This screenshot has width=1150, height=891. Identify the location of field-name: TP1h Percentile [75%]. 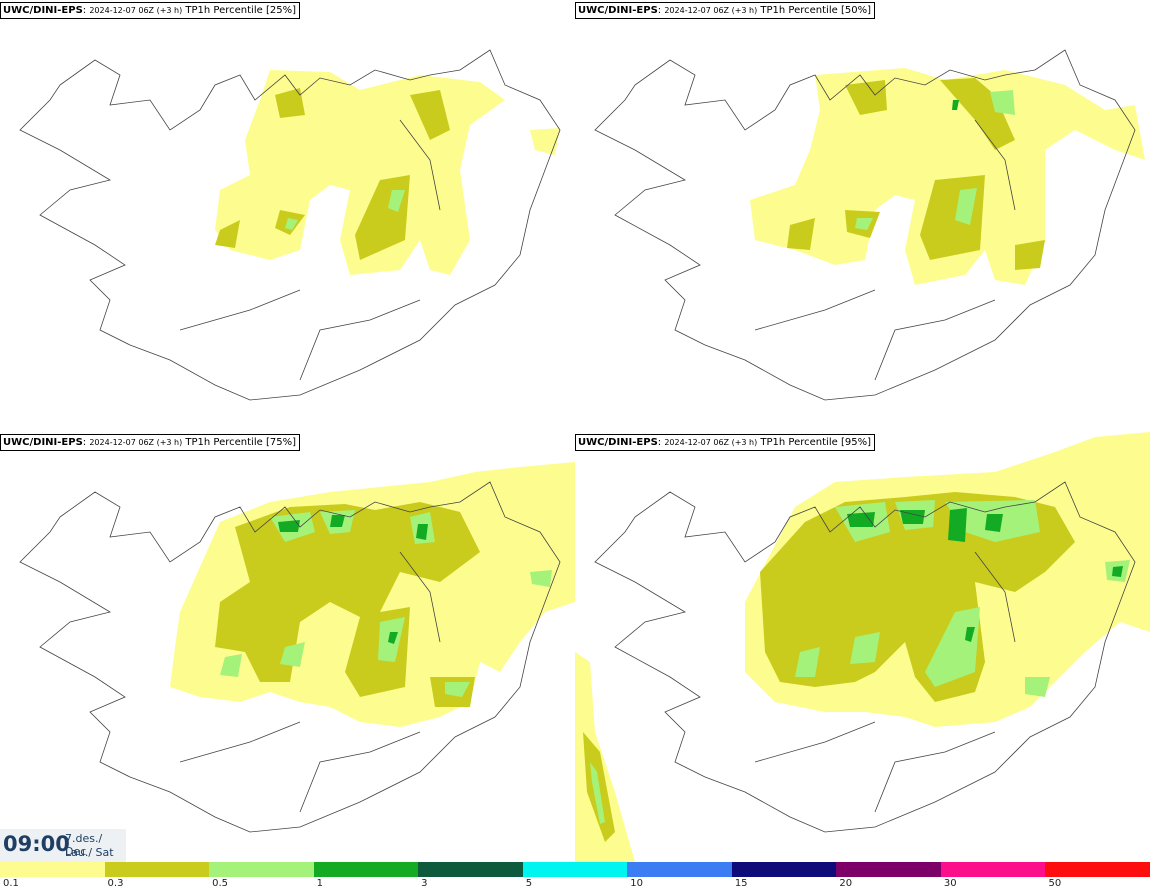
(240, 442).